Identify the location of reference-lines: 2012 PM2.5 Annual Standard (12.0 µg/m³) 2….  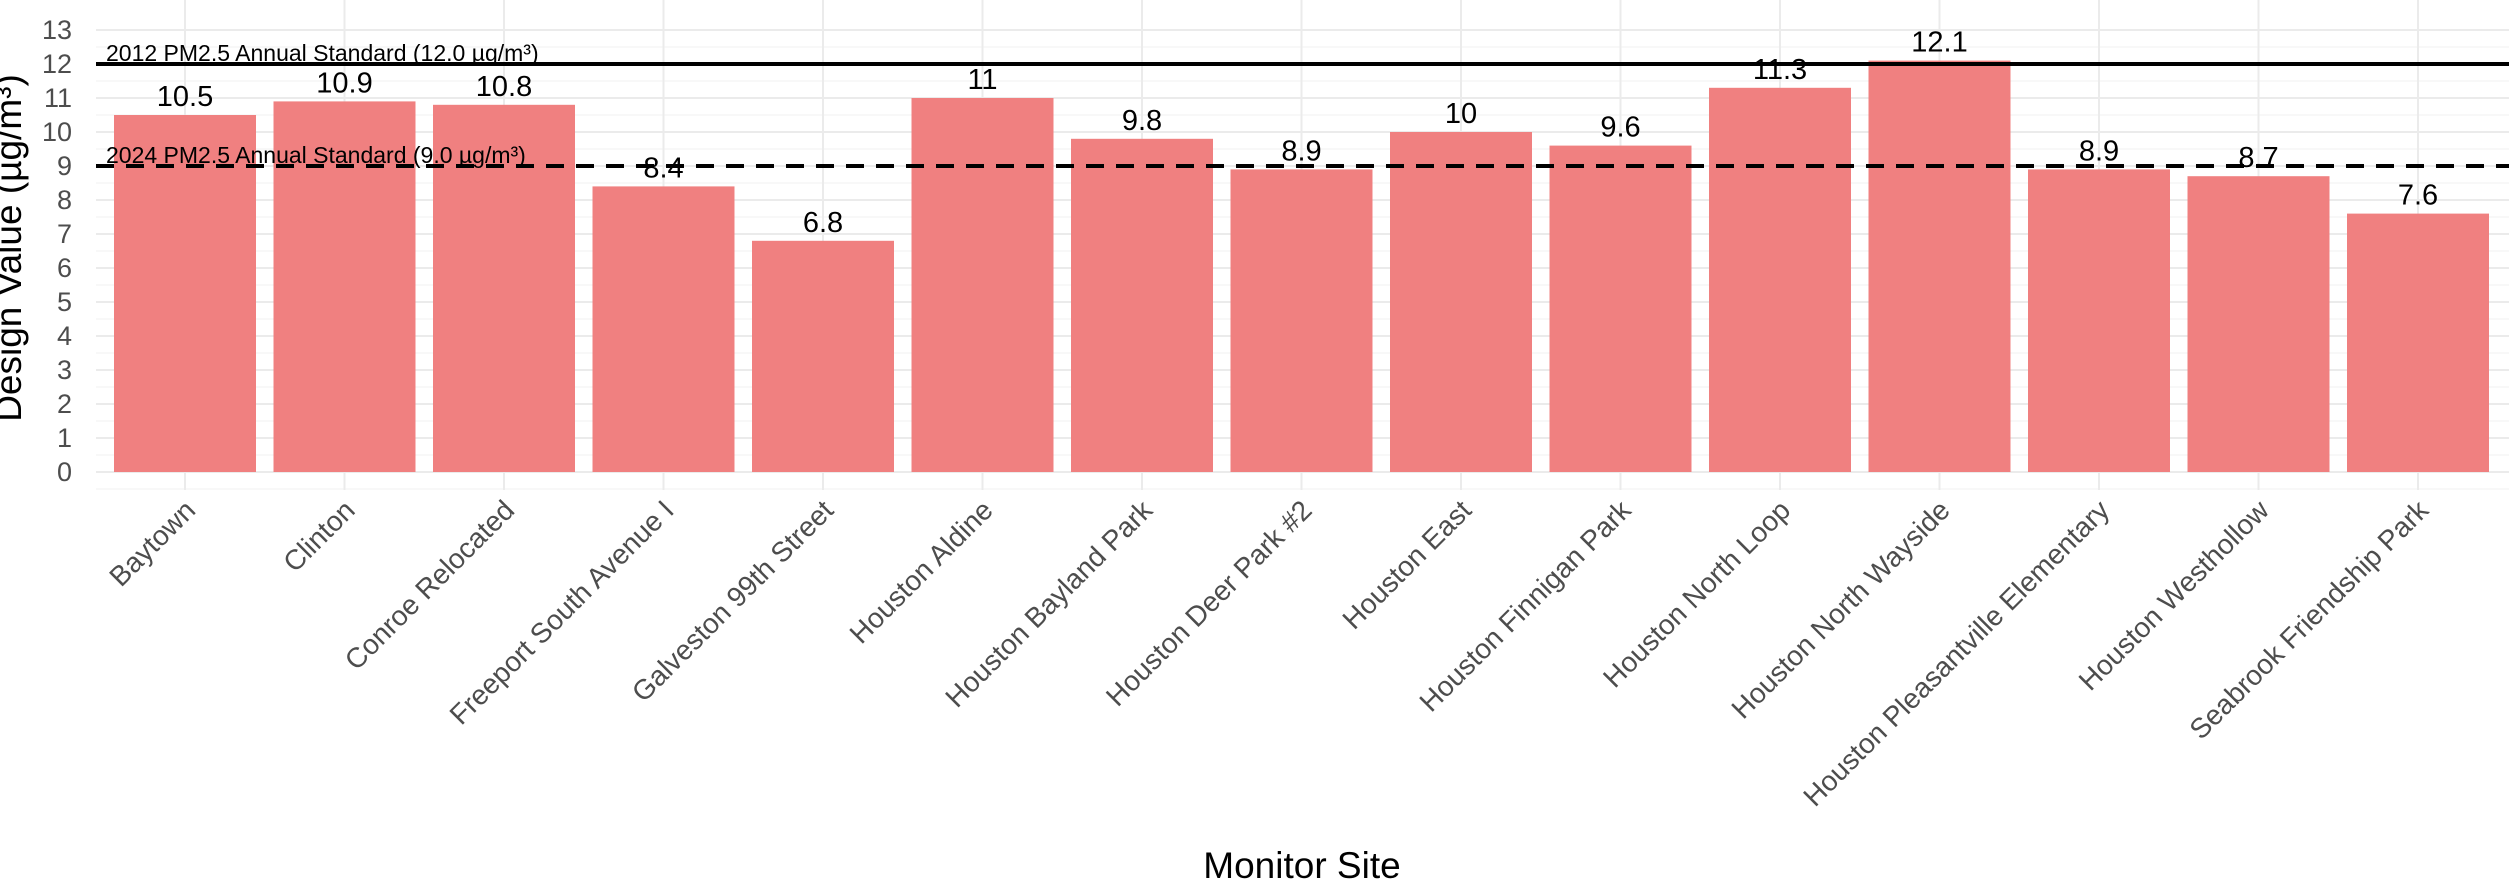
(1302, 104).